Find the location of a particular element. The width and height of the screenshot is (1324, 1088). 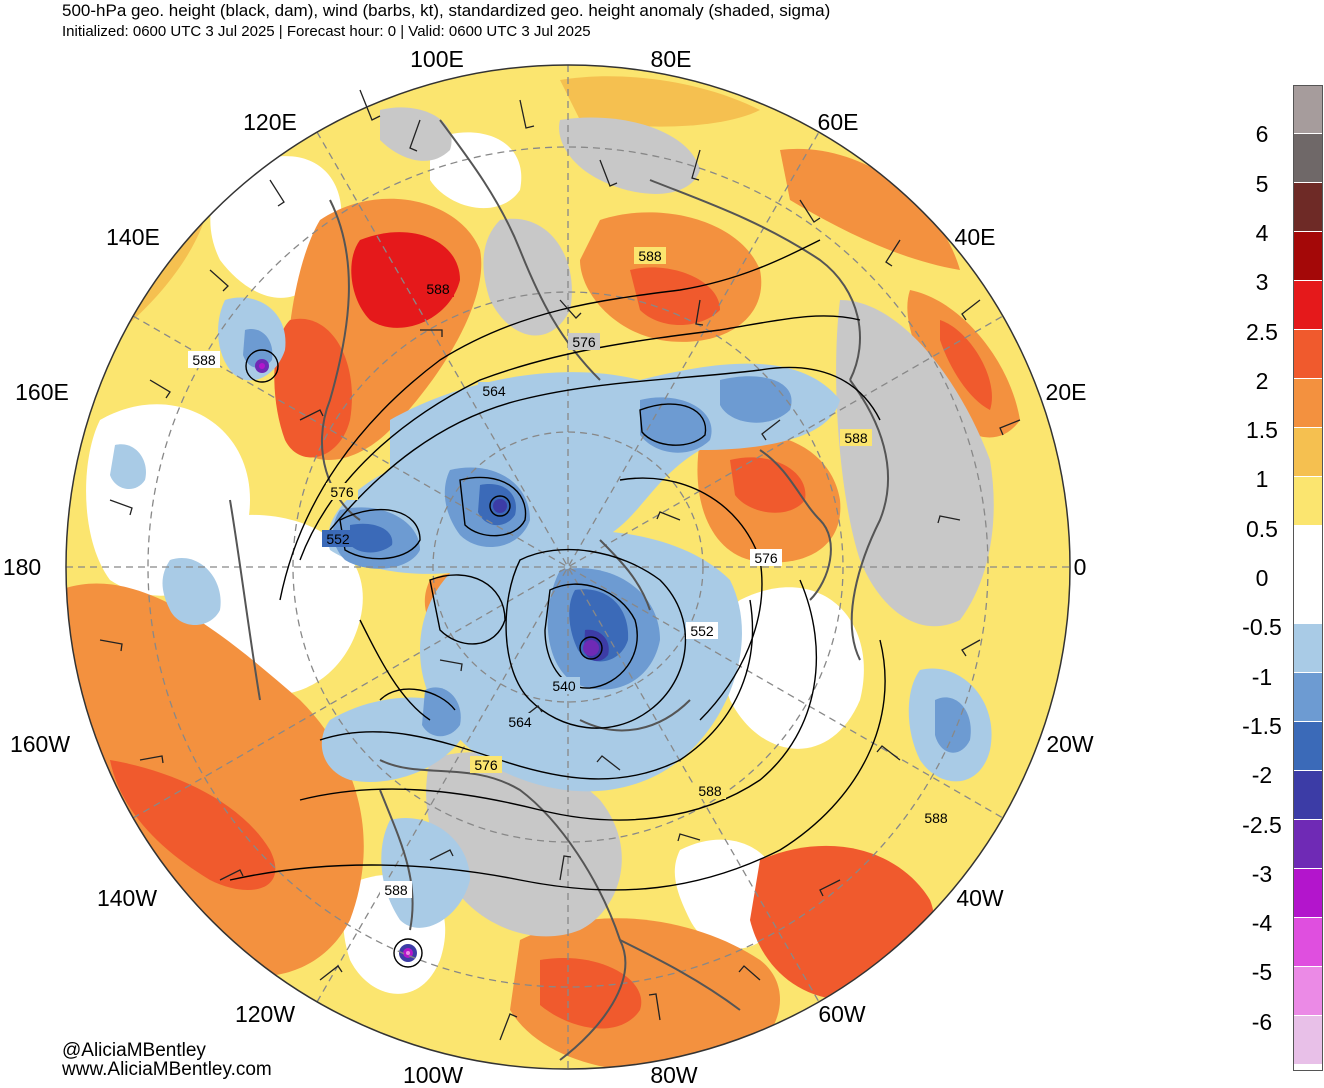

lon-label-60e: 60E is located at coordinates (838, 122).